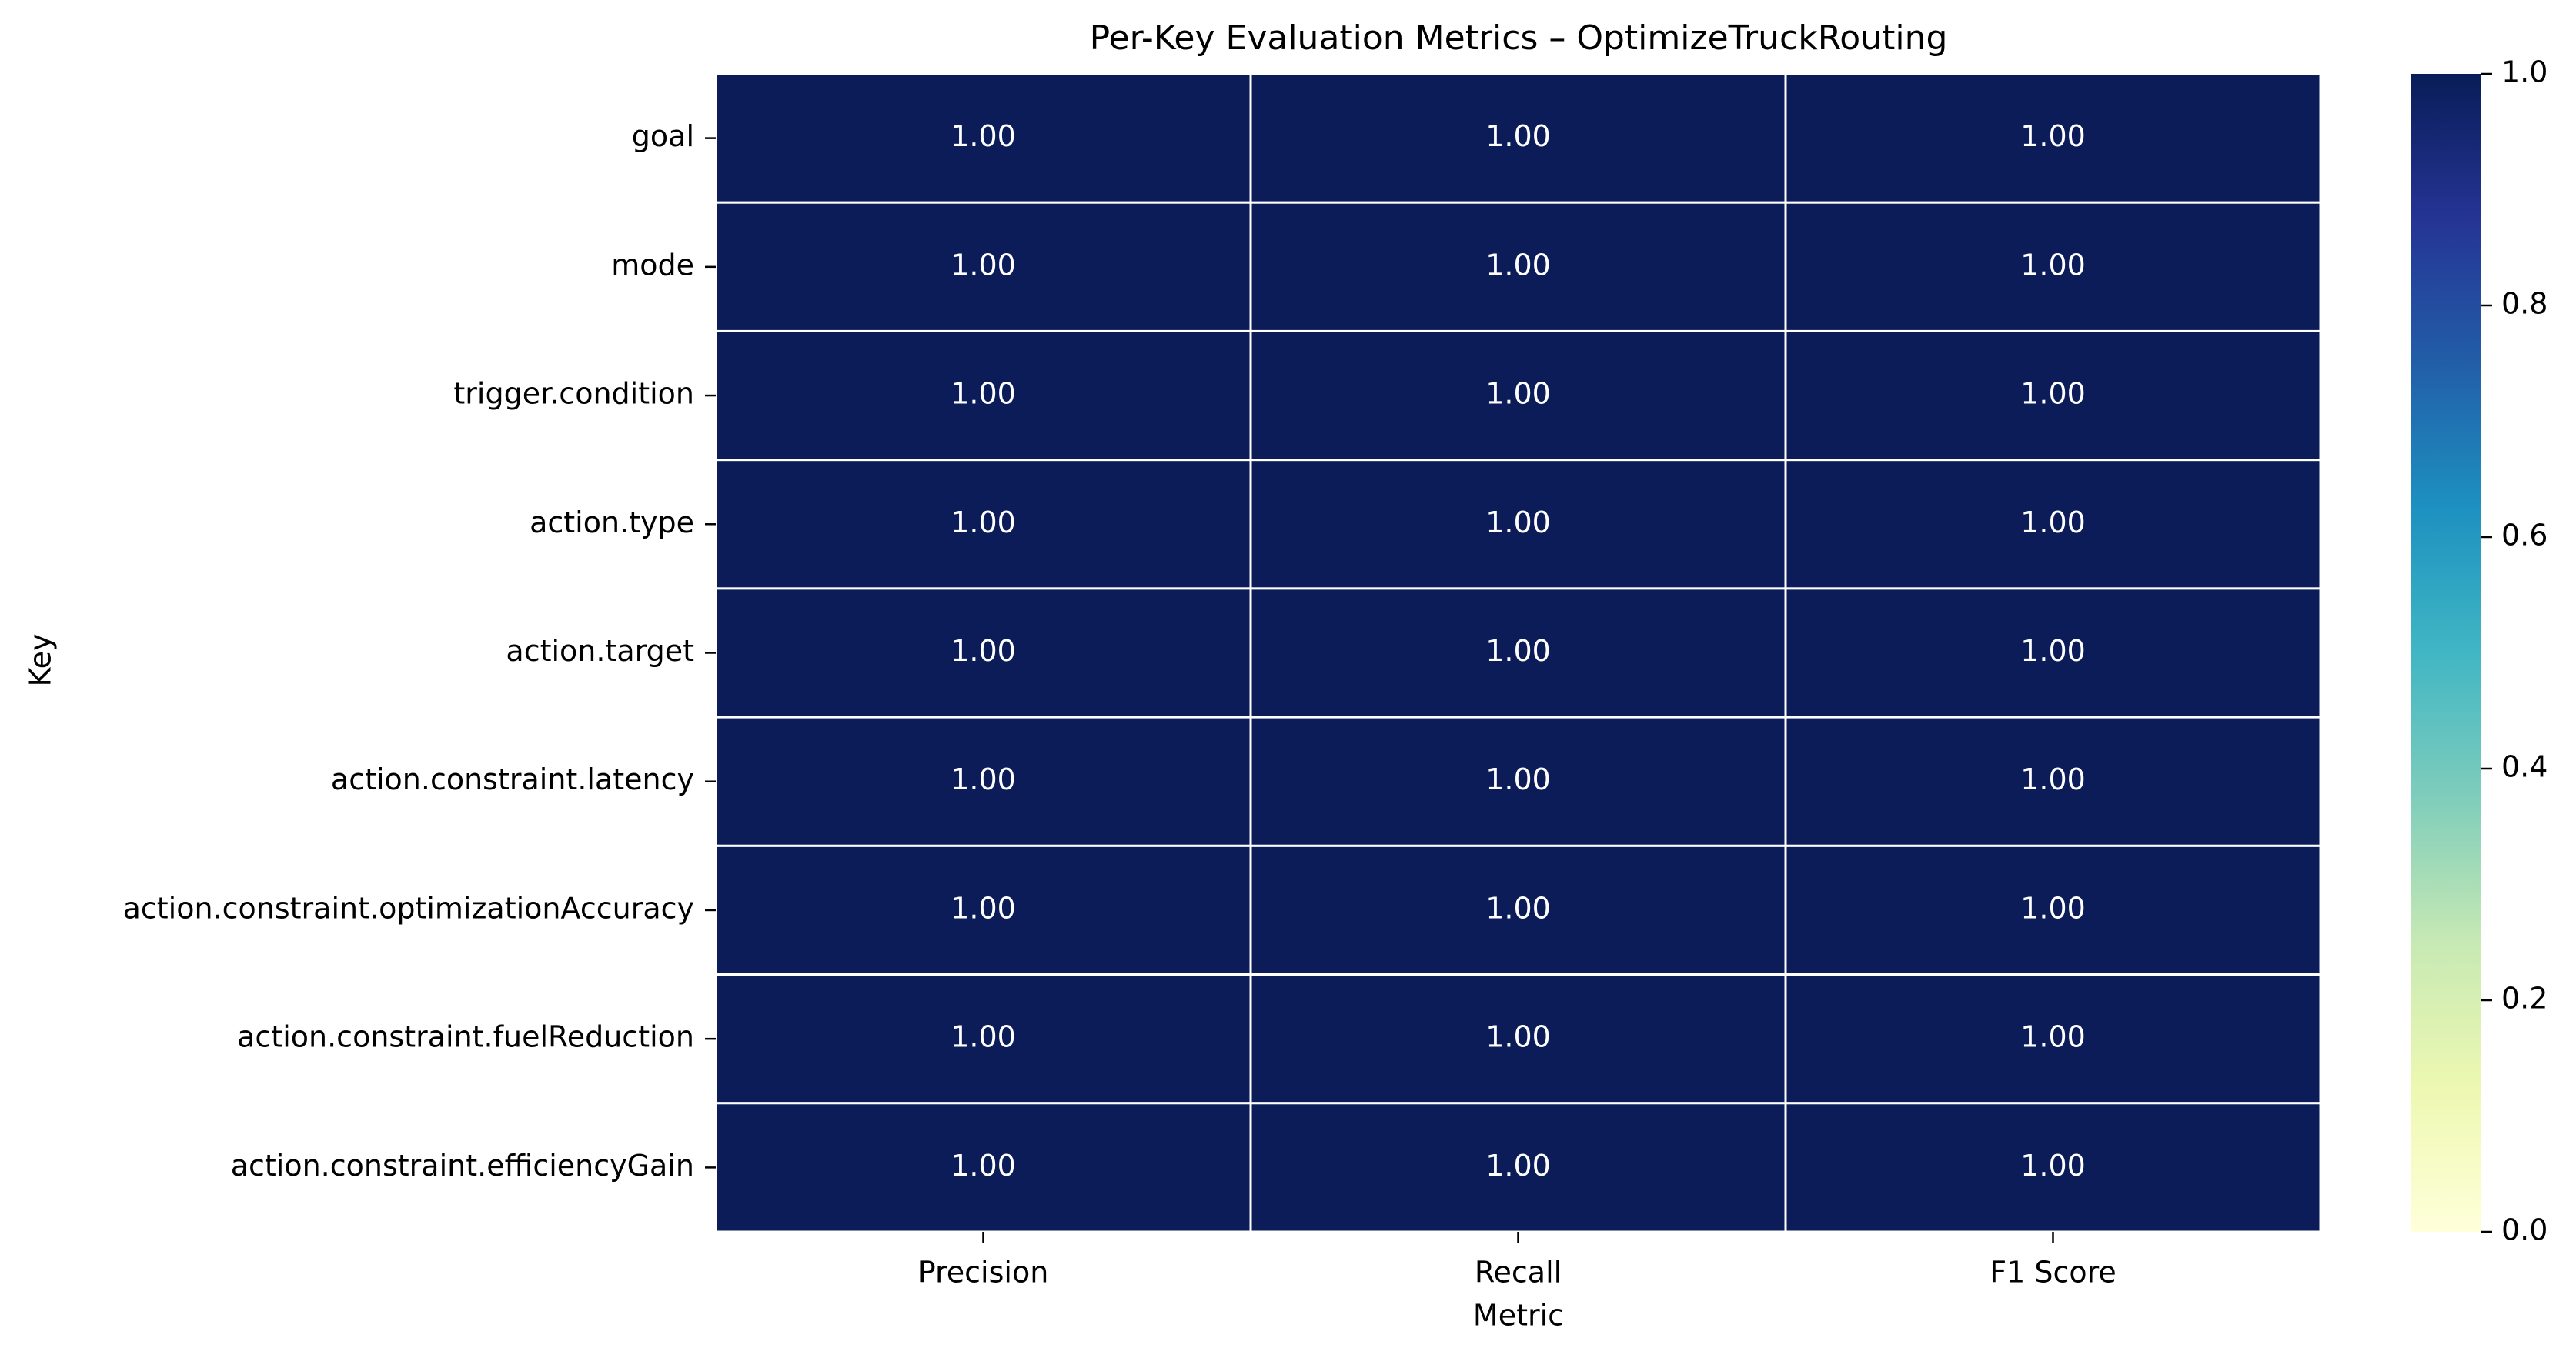 The width and height of the screenshot is (2576, 1358). Describe the element at coordinates (512, 779) in the screenshot. I see `y-tick-label: action.constraint.latency` at that location.